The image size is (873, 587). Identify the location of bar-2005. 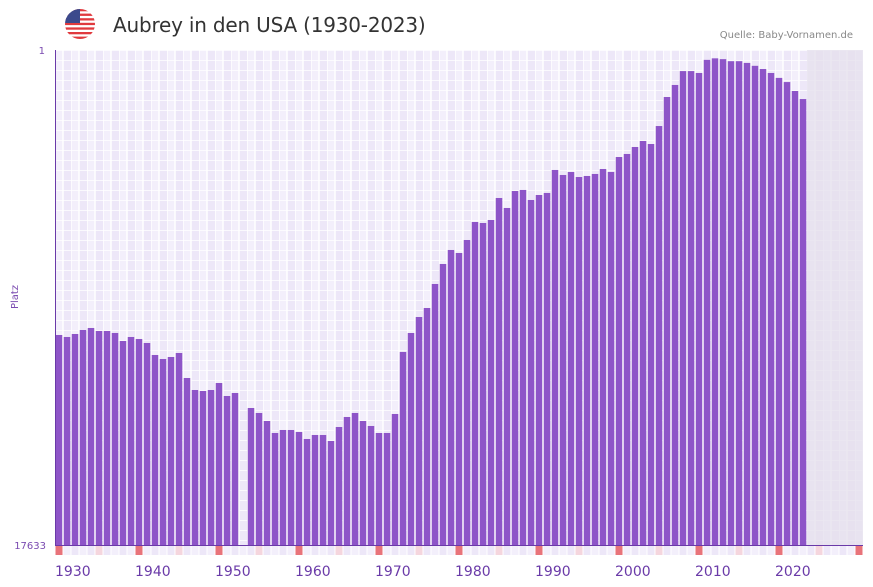
(659, 335).